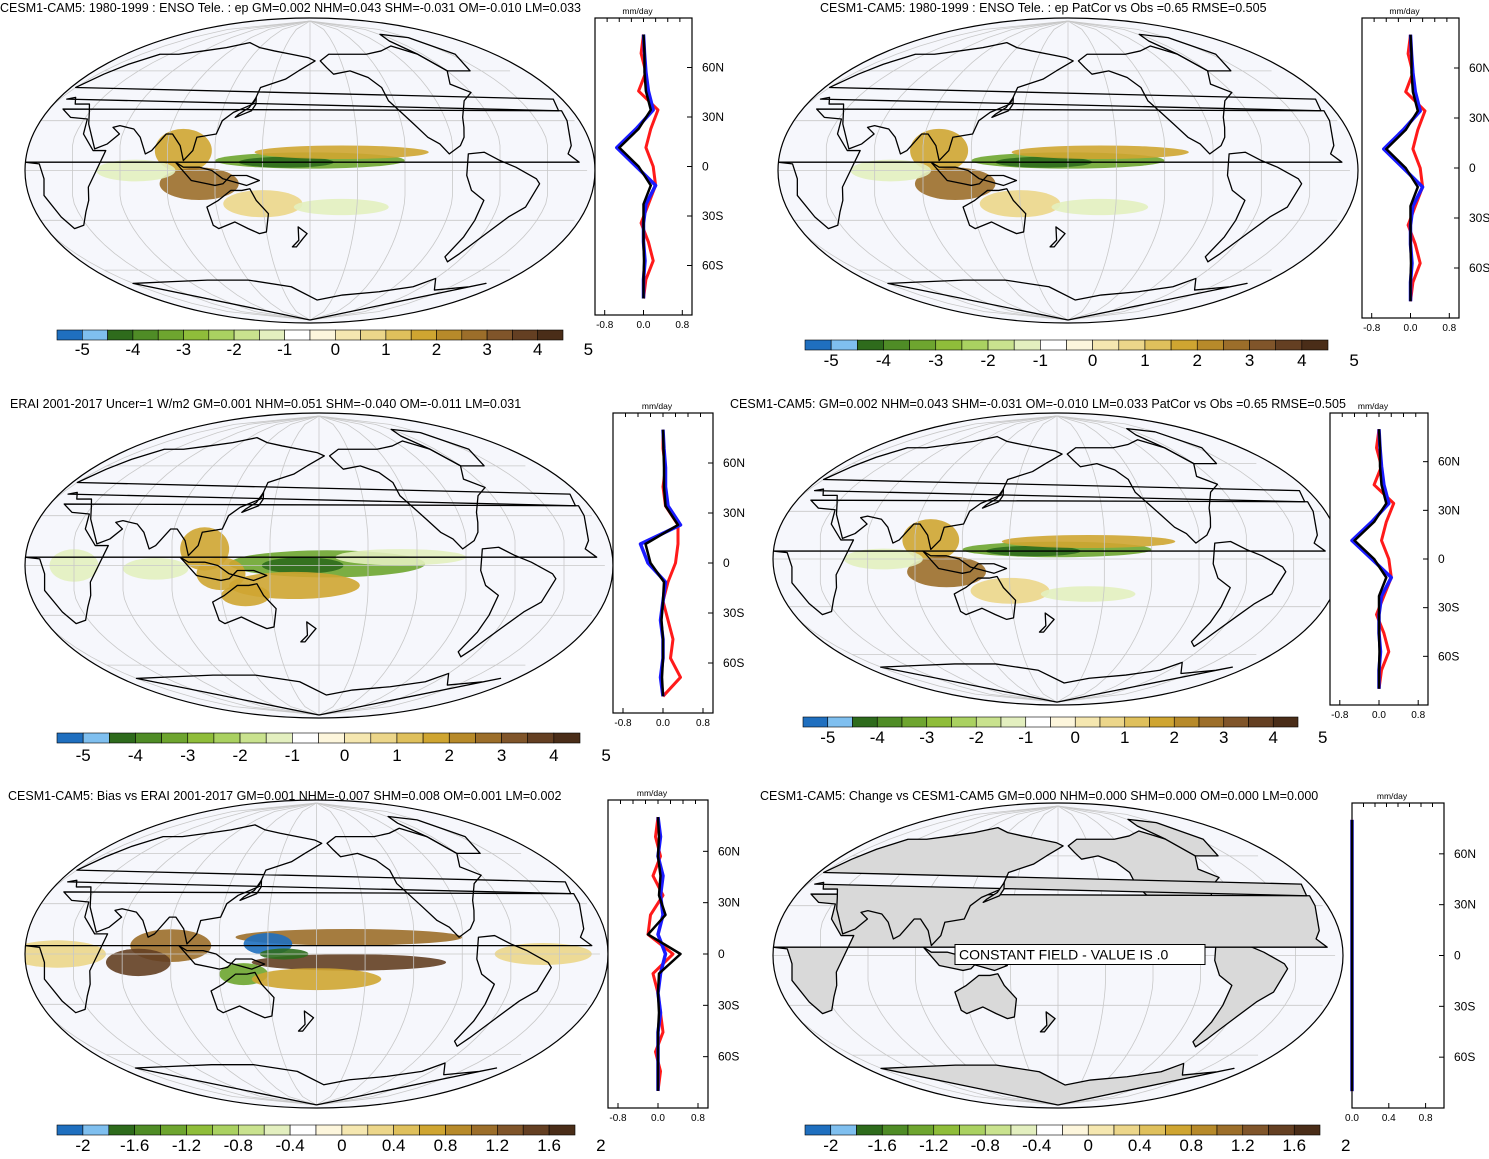 The width and height of the screenshot is (1489, 1159). Describe the element at coordinates (882, 1145) in the screenshot. I see `colorbar-label: -1.6` at that location.